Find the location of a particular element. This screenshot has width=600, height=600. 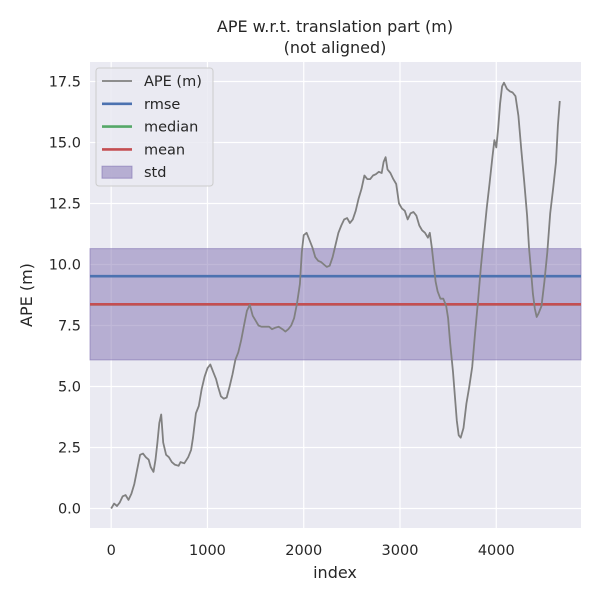

legend: APE (m) rmse median mean std is located at coordinates (154, 127).